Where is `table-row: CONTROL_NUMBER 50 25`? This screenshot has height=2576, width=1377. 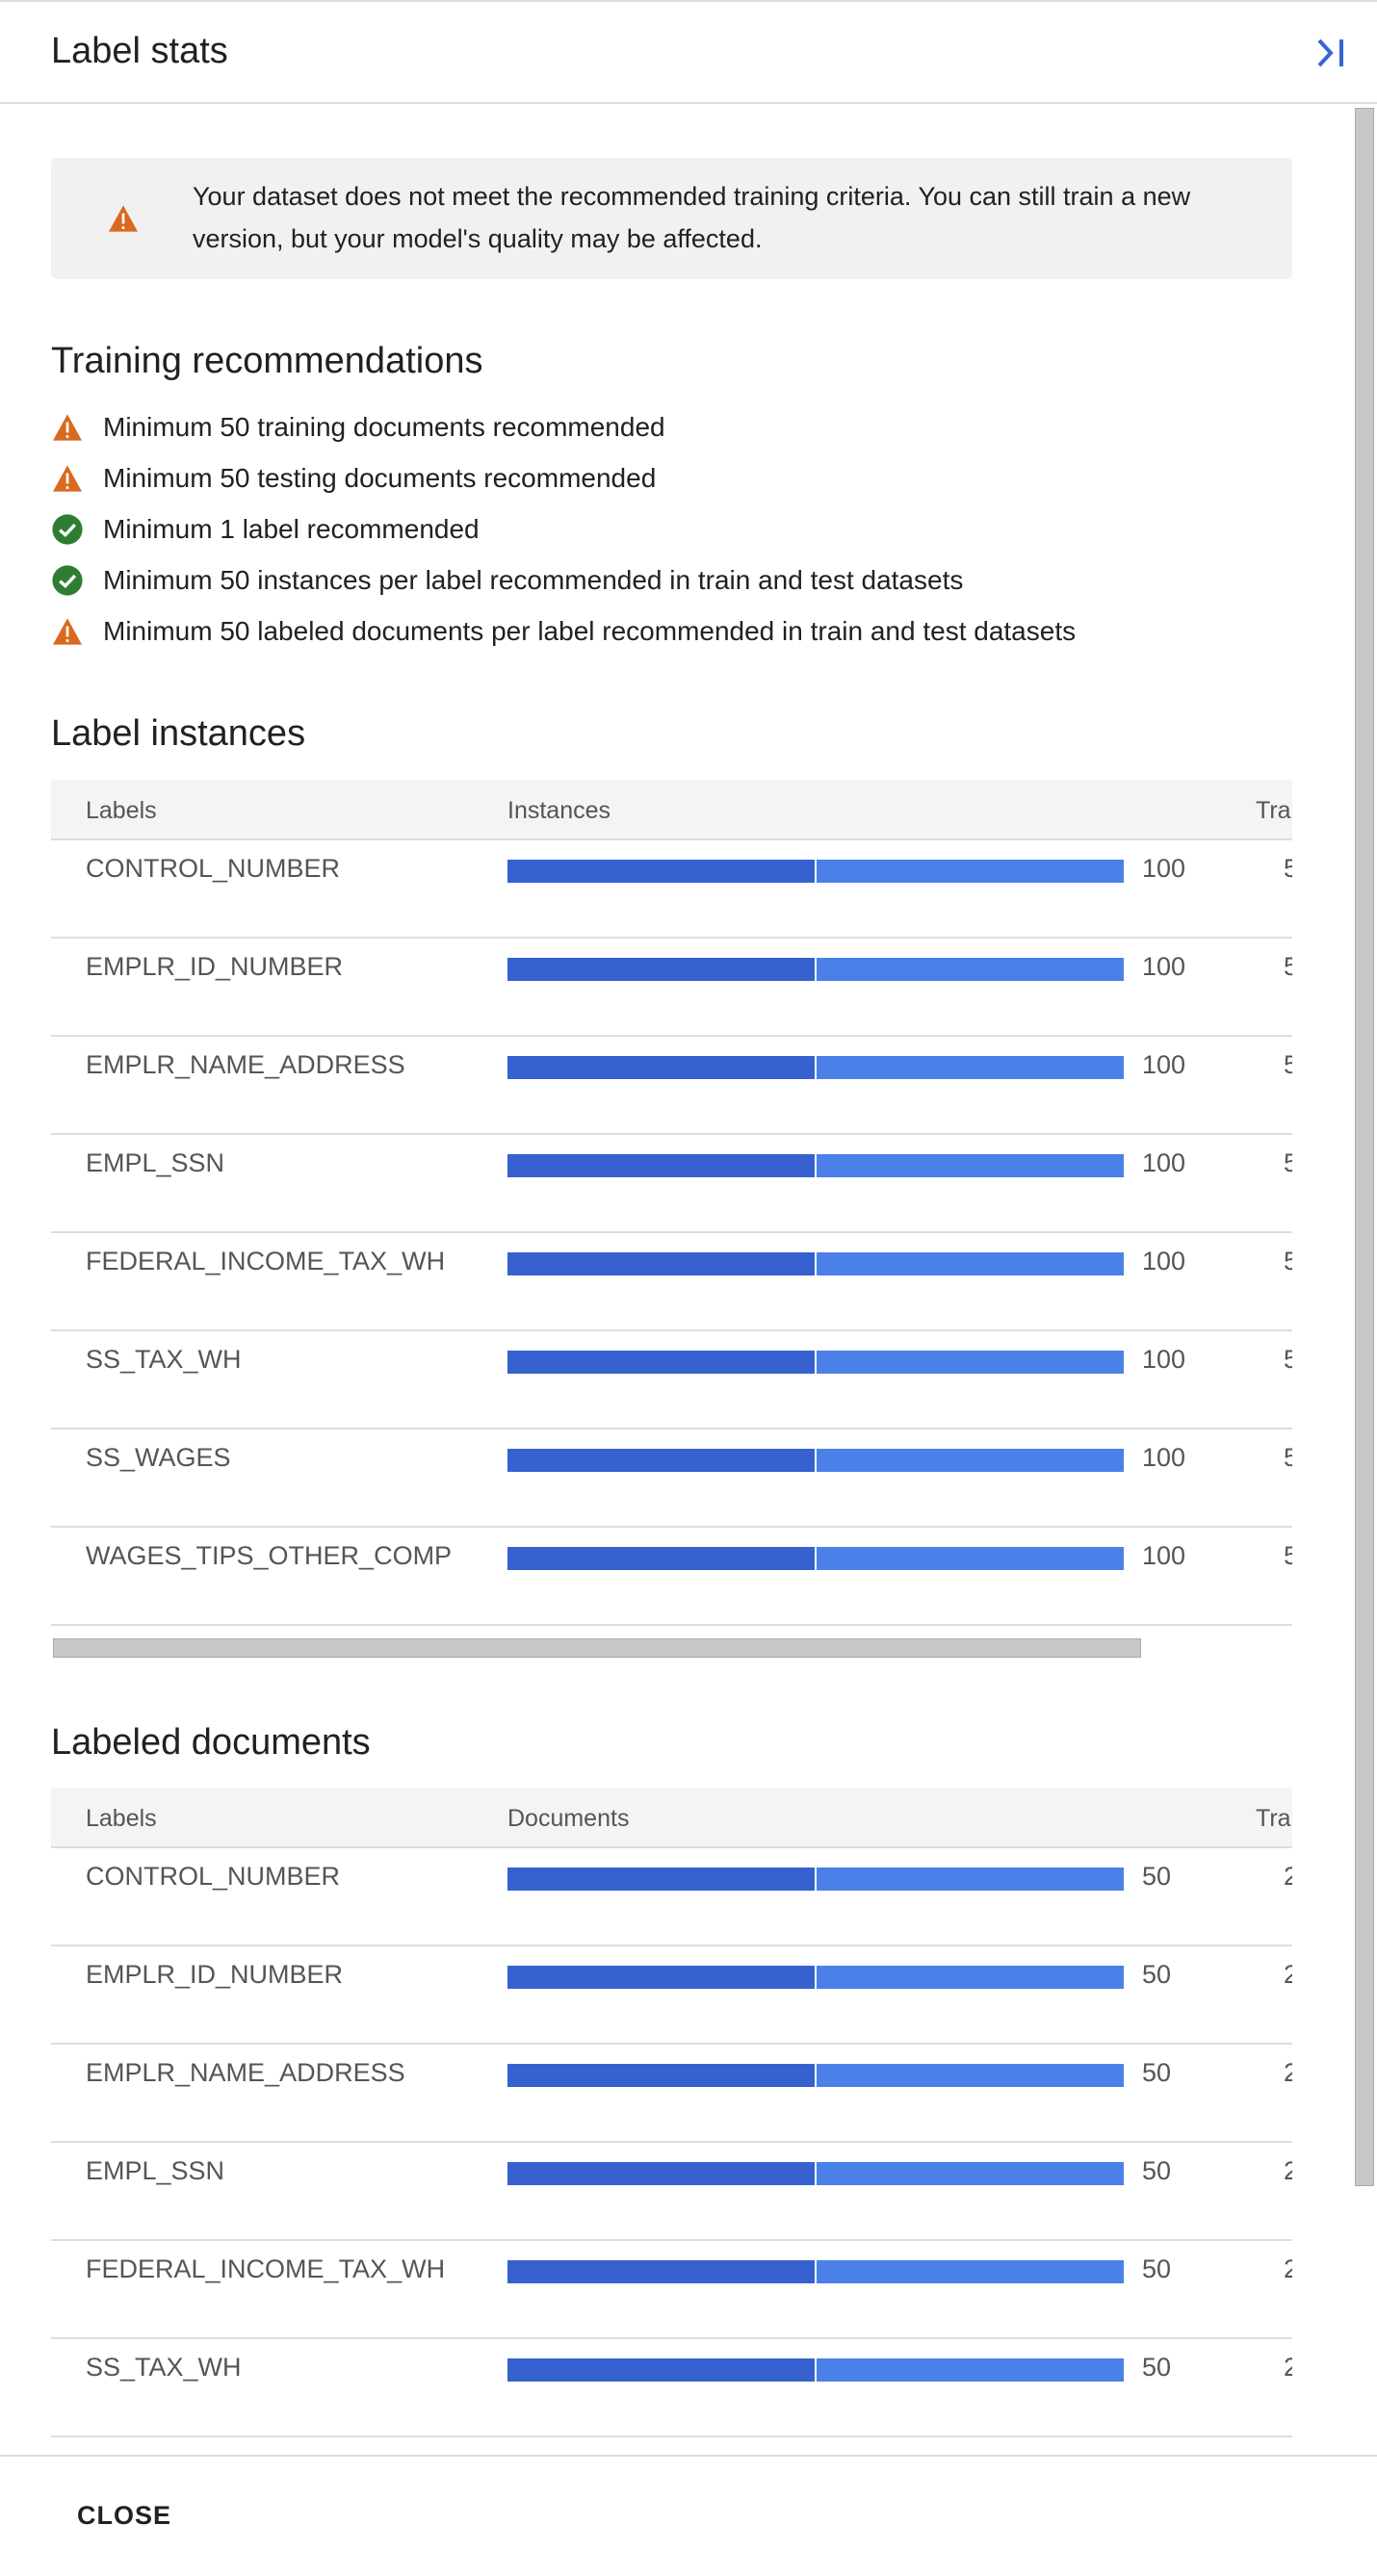 table-row: CONTROL_NUMBER 50 25 is located at coordinates (671, 1897).